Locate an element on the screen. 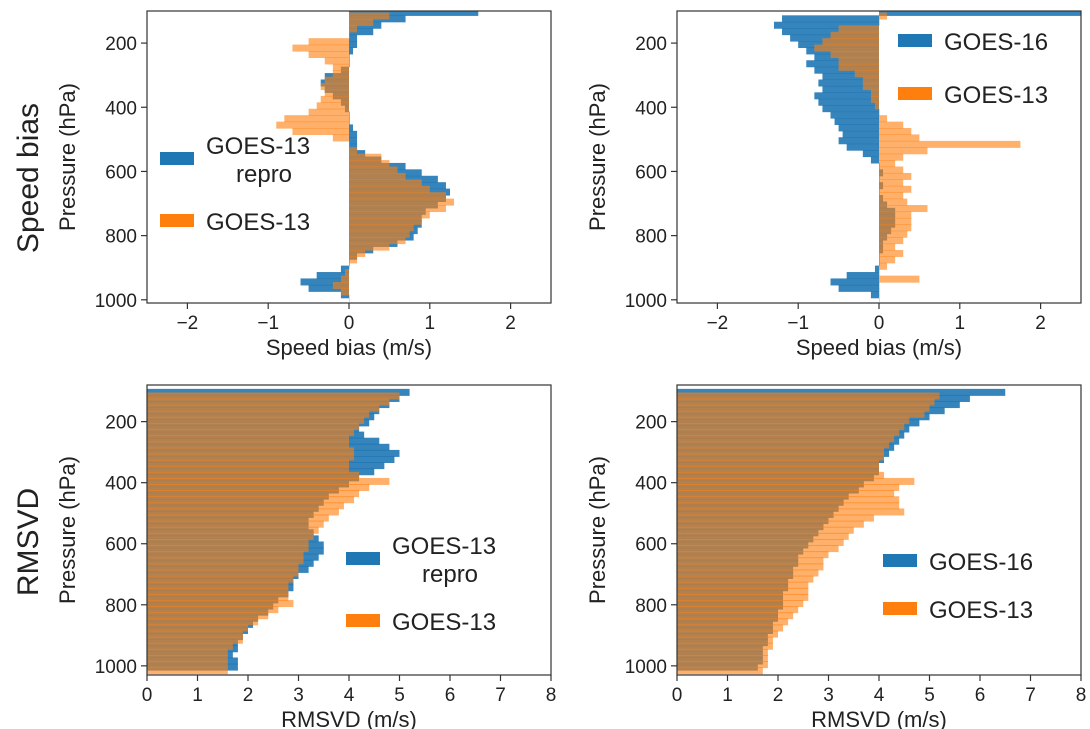 Image resolution: width=1090 pixels, height=729 pixels. legend: GOES-13 repro GOES-13 is located at coordinates (421, 584).